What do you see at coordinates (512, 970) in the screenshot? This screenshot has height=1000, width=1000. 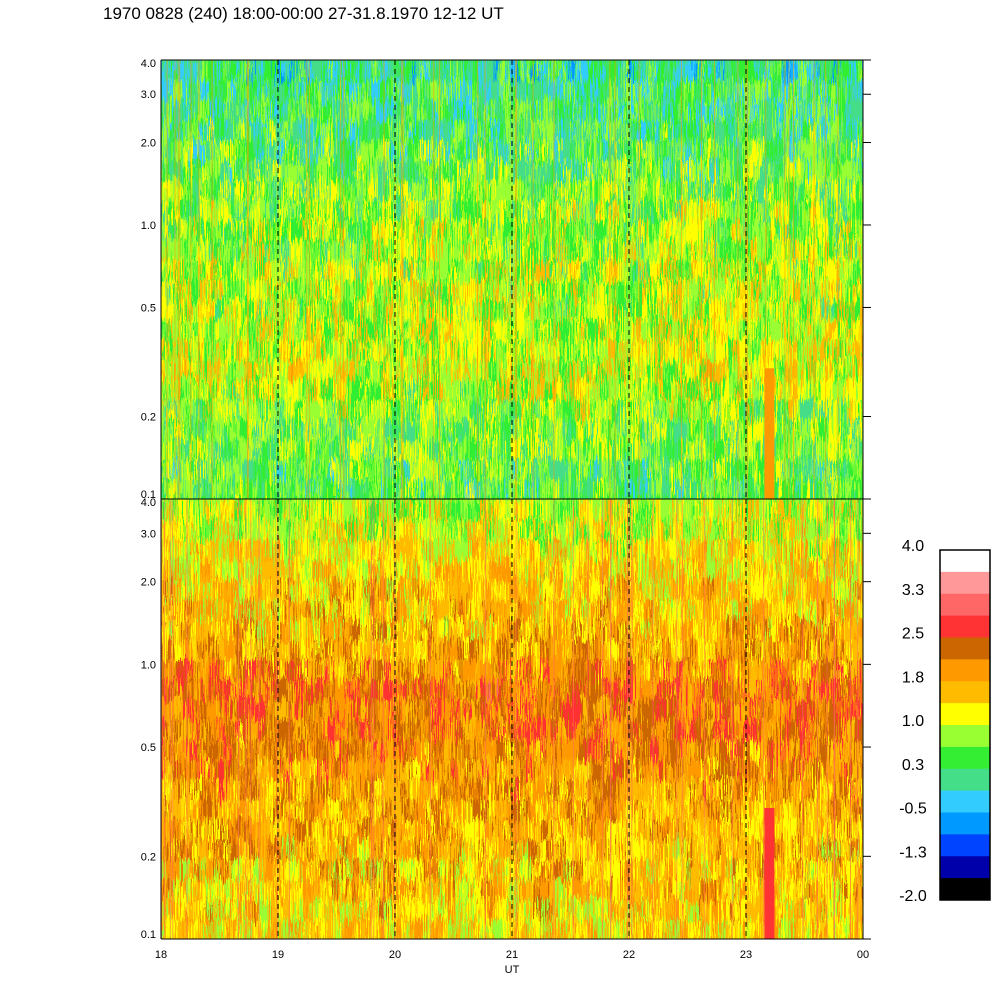 I see `x-axis-label: UT` at bounding box center [512, 970].